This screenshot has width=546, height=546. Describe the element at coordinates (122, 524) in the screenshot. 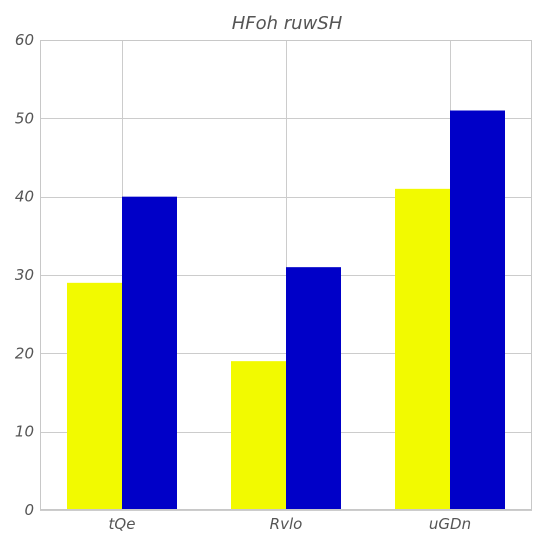

I see `x-tick-label: tQe` at that location.